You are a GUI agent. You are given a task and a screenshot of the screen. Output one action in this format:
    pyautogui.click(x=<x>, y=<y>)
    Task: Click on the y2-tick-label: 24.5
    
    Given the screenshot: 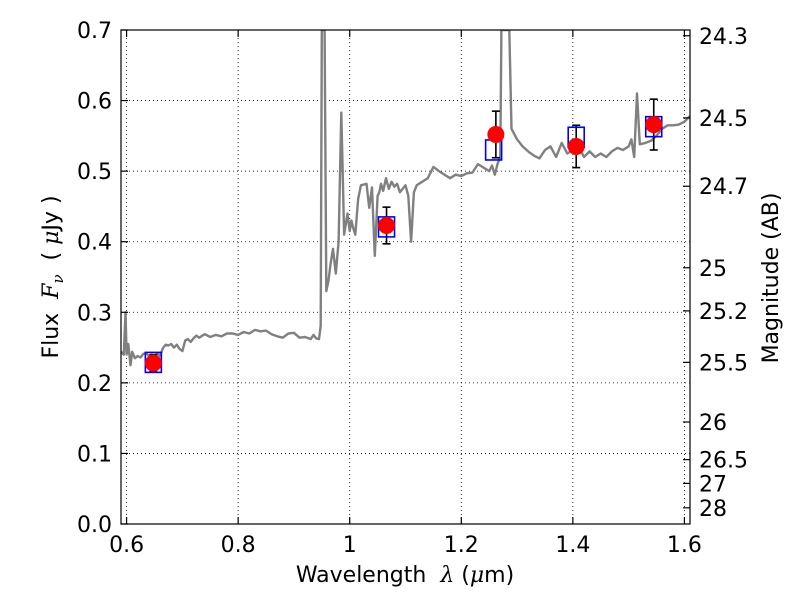 What is the action you would take?
    pyautogui.click(x=723, y=119)
    